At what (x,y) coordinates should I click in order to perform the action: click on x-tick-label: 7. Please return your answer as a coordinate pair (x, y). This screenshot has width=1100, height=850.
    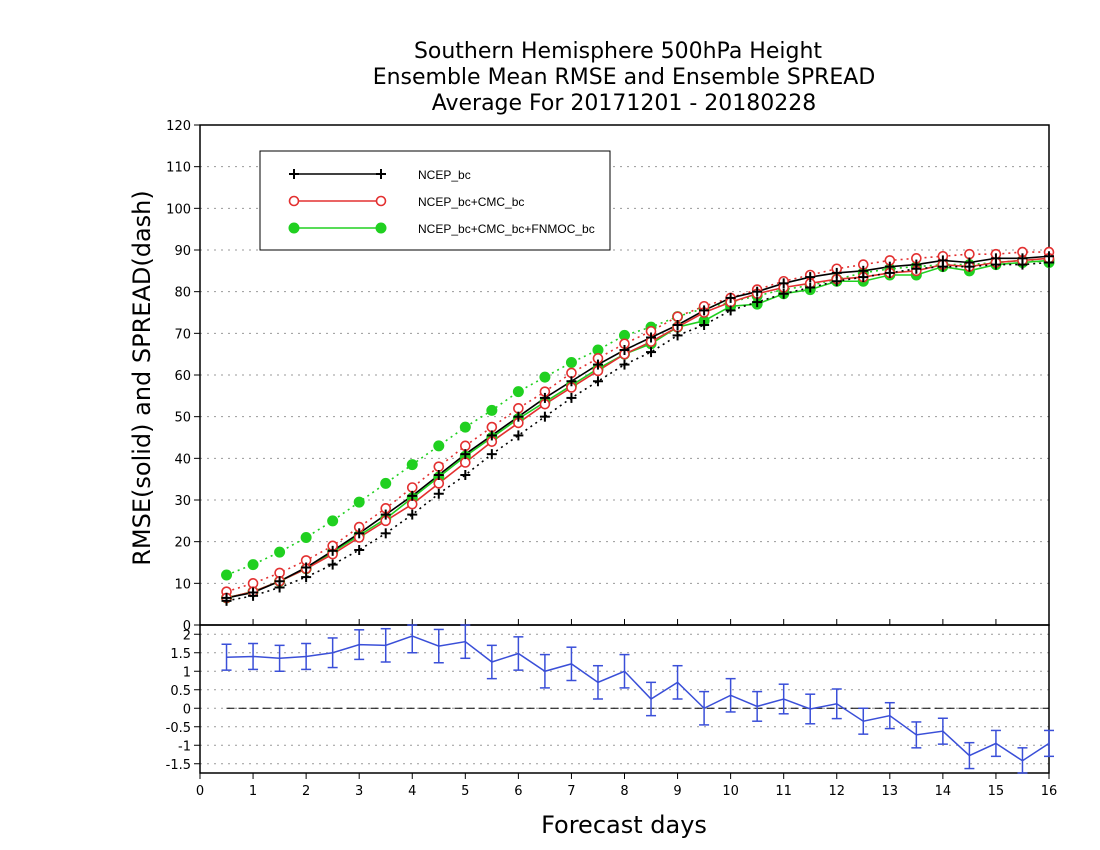
    Looking at the image, I should click on (571, 791).